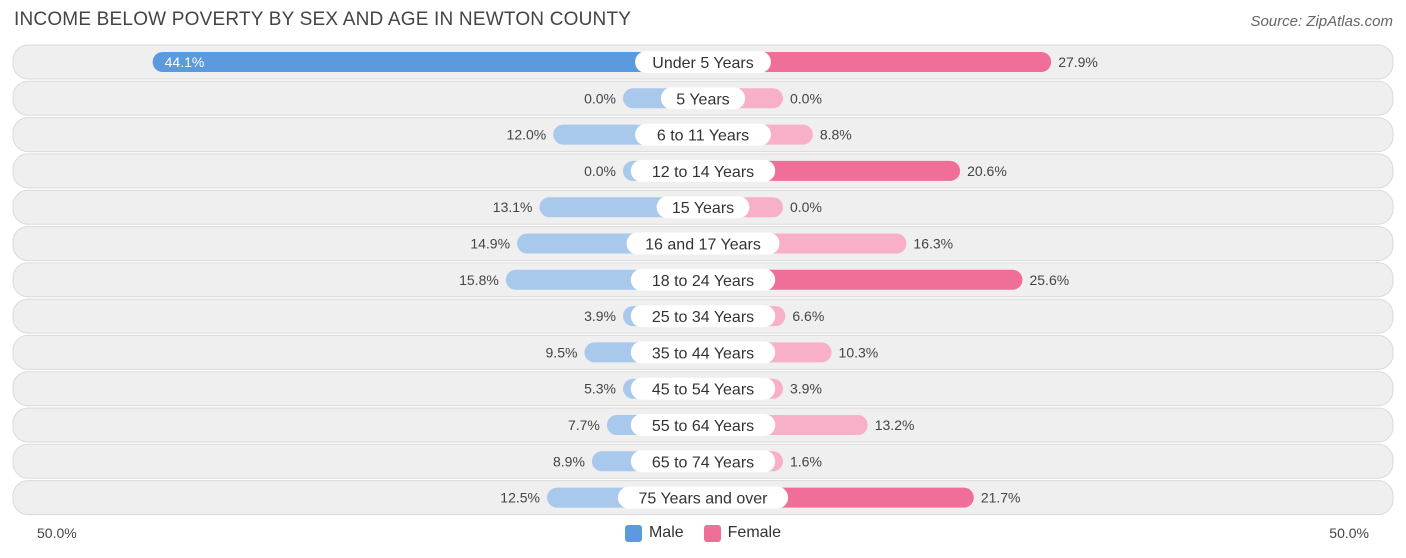  Describe the element at coordinates (479, 280) in the screenshot. I see `male-value-label: 15.8%` at that location.